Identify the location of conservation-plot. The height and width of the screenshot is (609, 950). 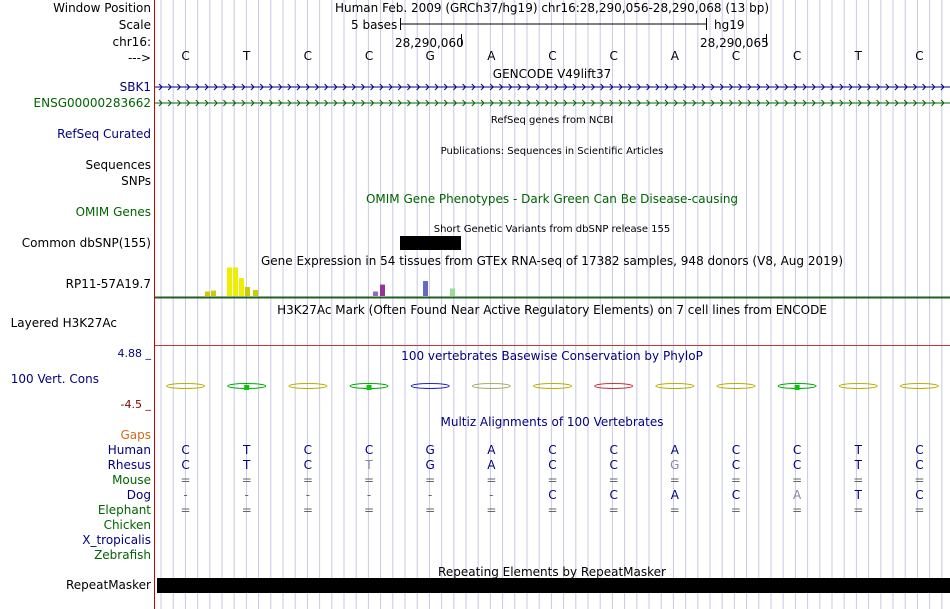
(552, 386).